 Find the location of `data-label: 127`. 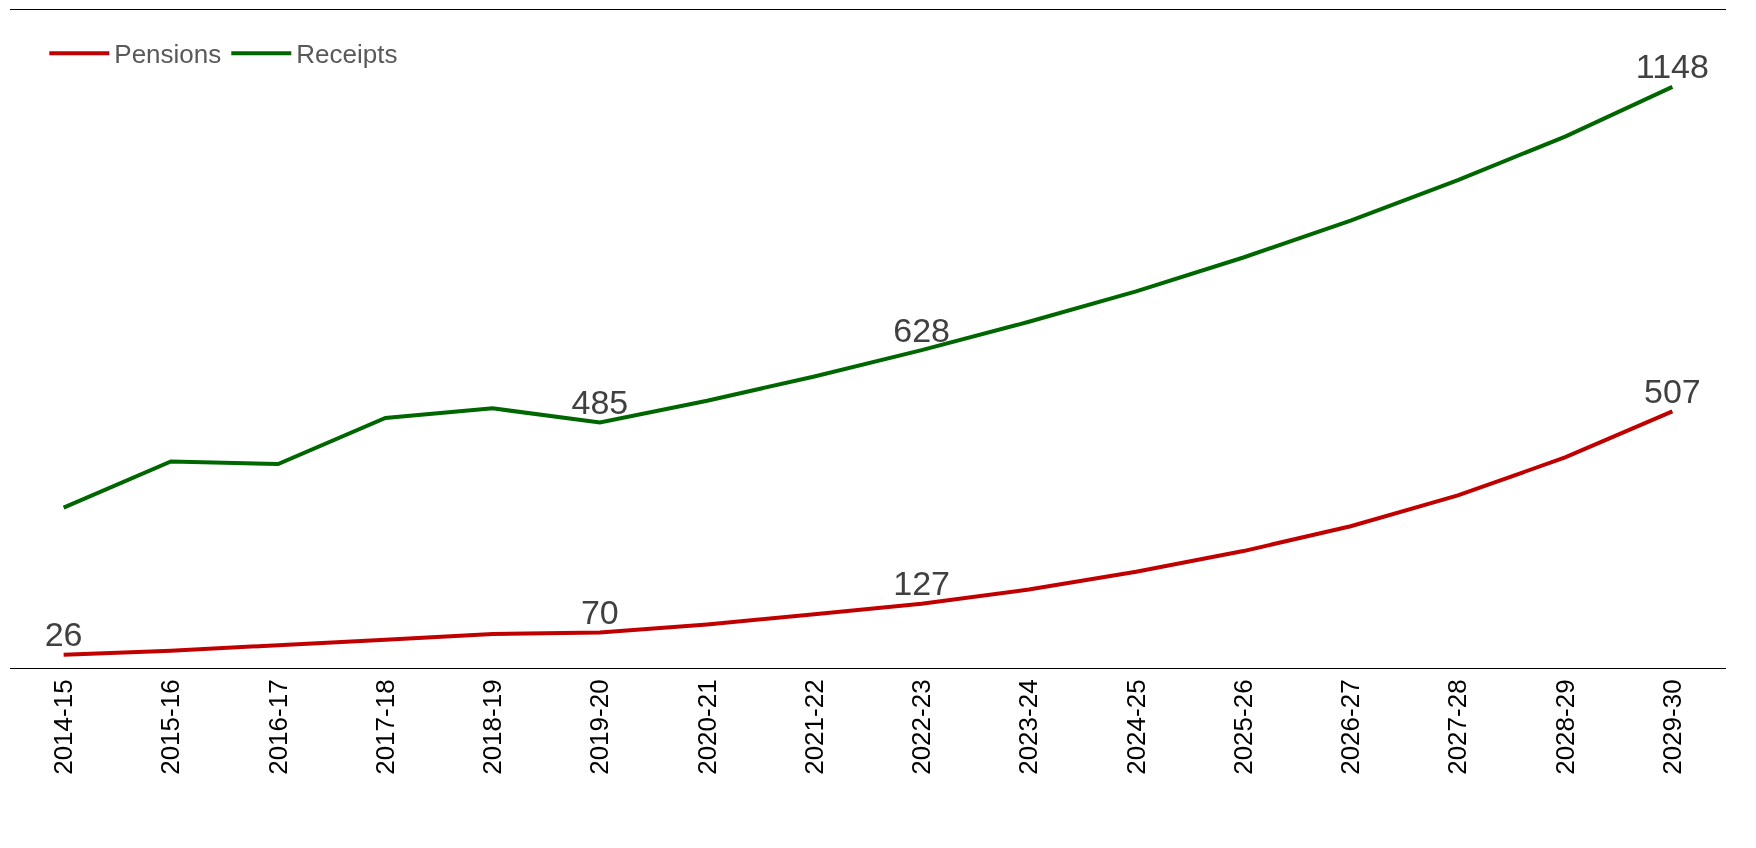

data-label: 127 is located at coordinates (921, 583).